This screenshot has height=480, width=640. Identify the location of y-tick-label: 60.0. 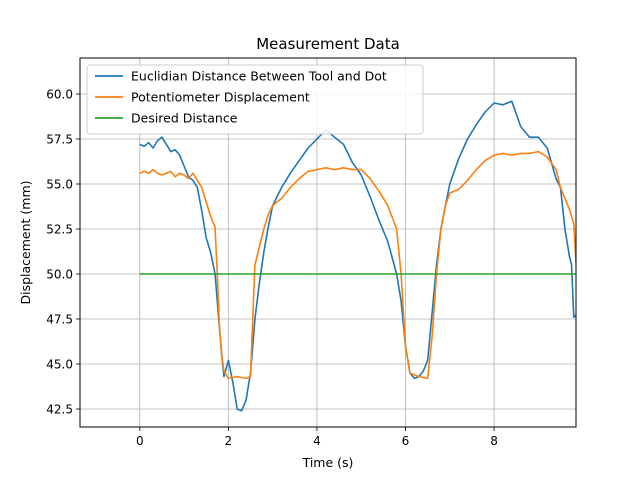
(59, 95).